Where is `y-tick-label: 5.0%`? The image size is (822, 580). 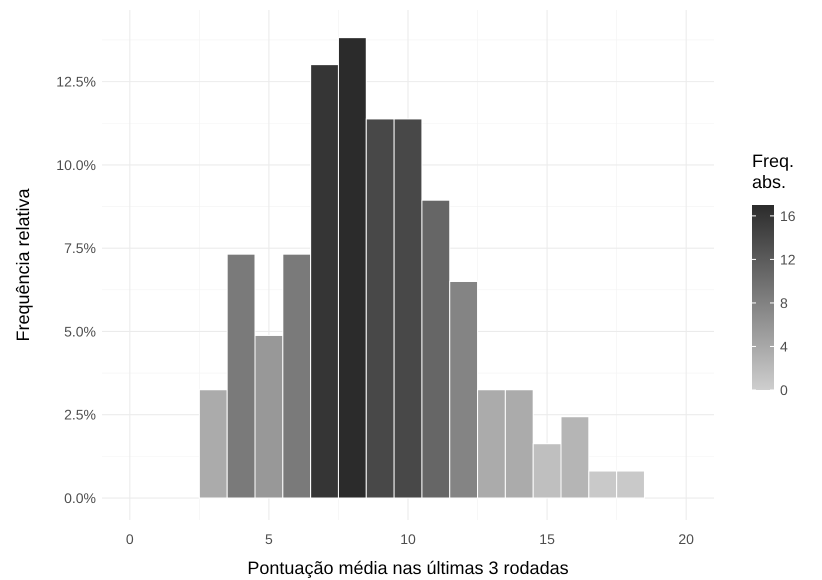 y-tick-label: 5.0% is located at coordinates (80, 331).